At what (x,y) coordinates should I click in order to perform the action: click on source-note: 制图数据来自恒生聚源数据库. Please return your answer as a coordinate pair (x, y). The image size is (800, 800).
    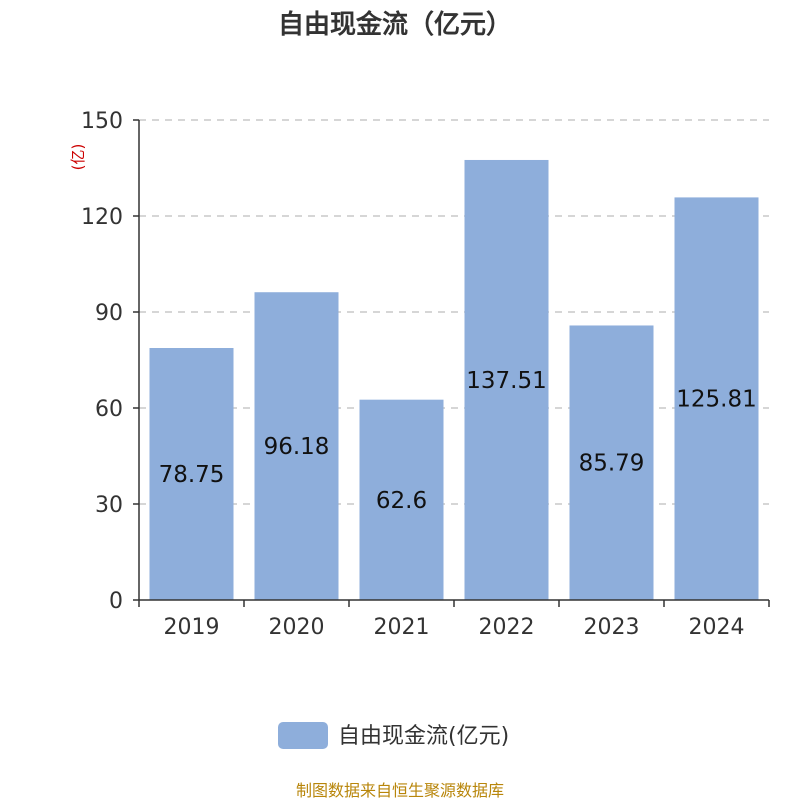
    Looking at the image, I should click on (400, 790).